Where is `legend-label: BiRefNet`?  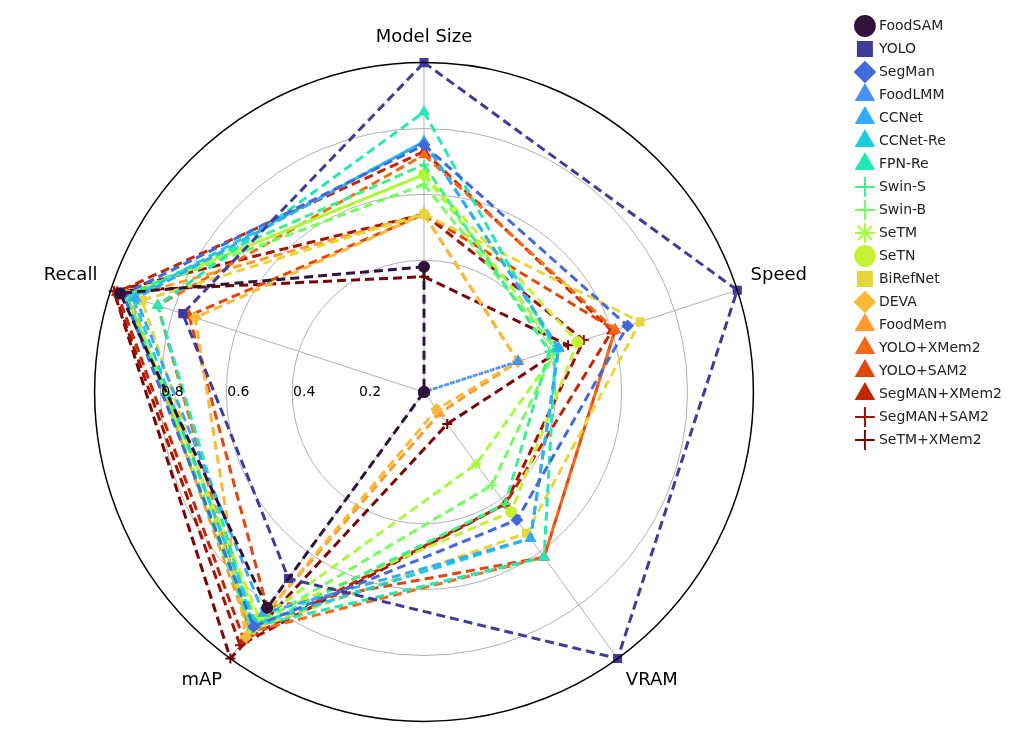
legend-label: BiRefNet is located at coordinates (909, 277).